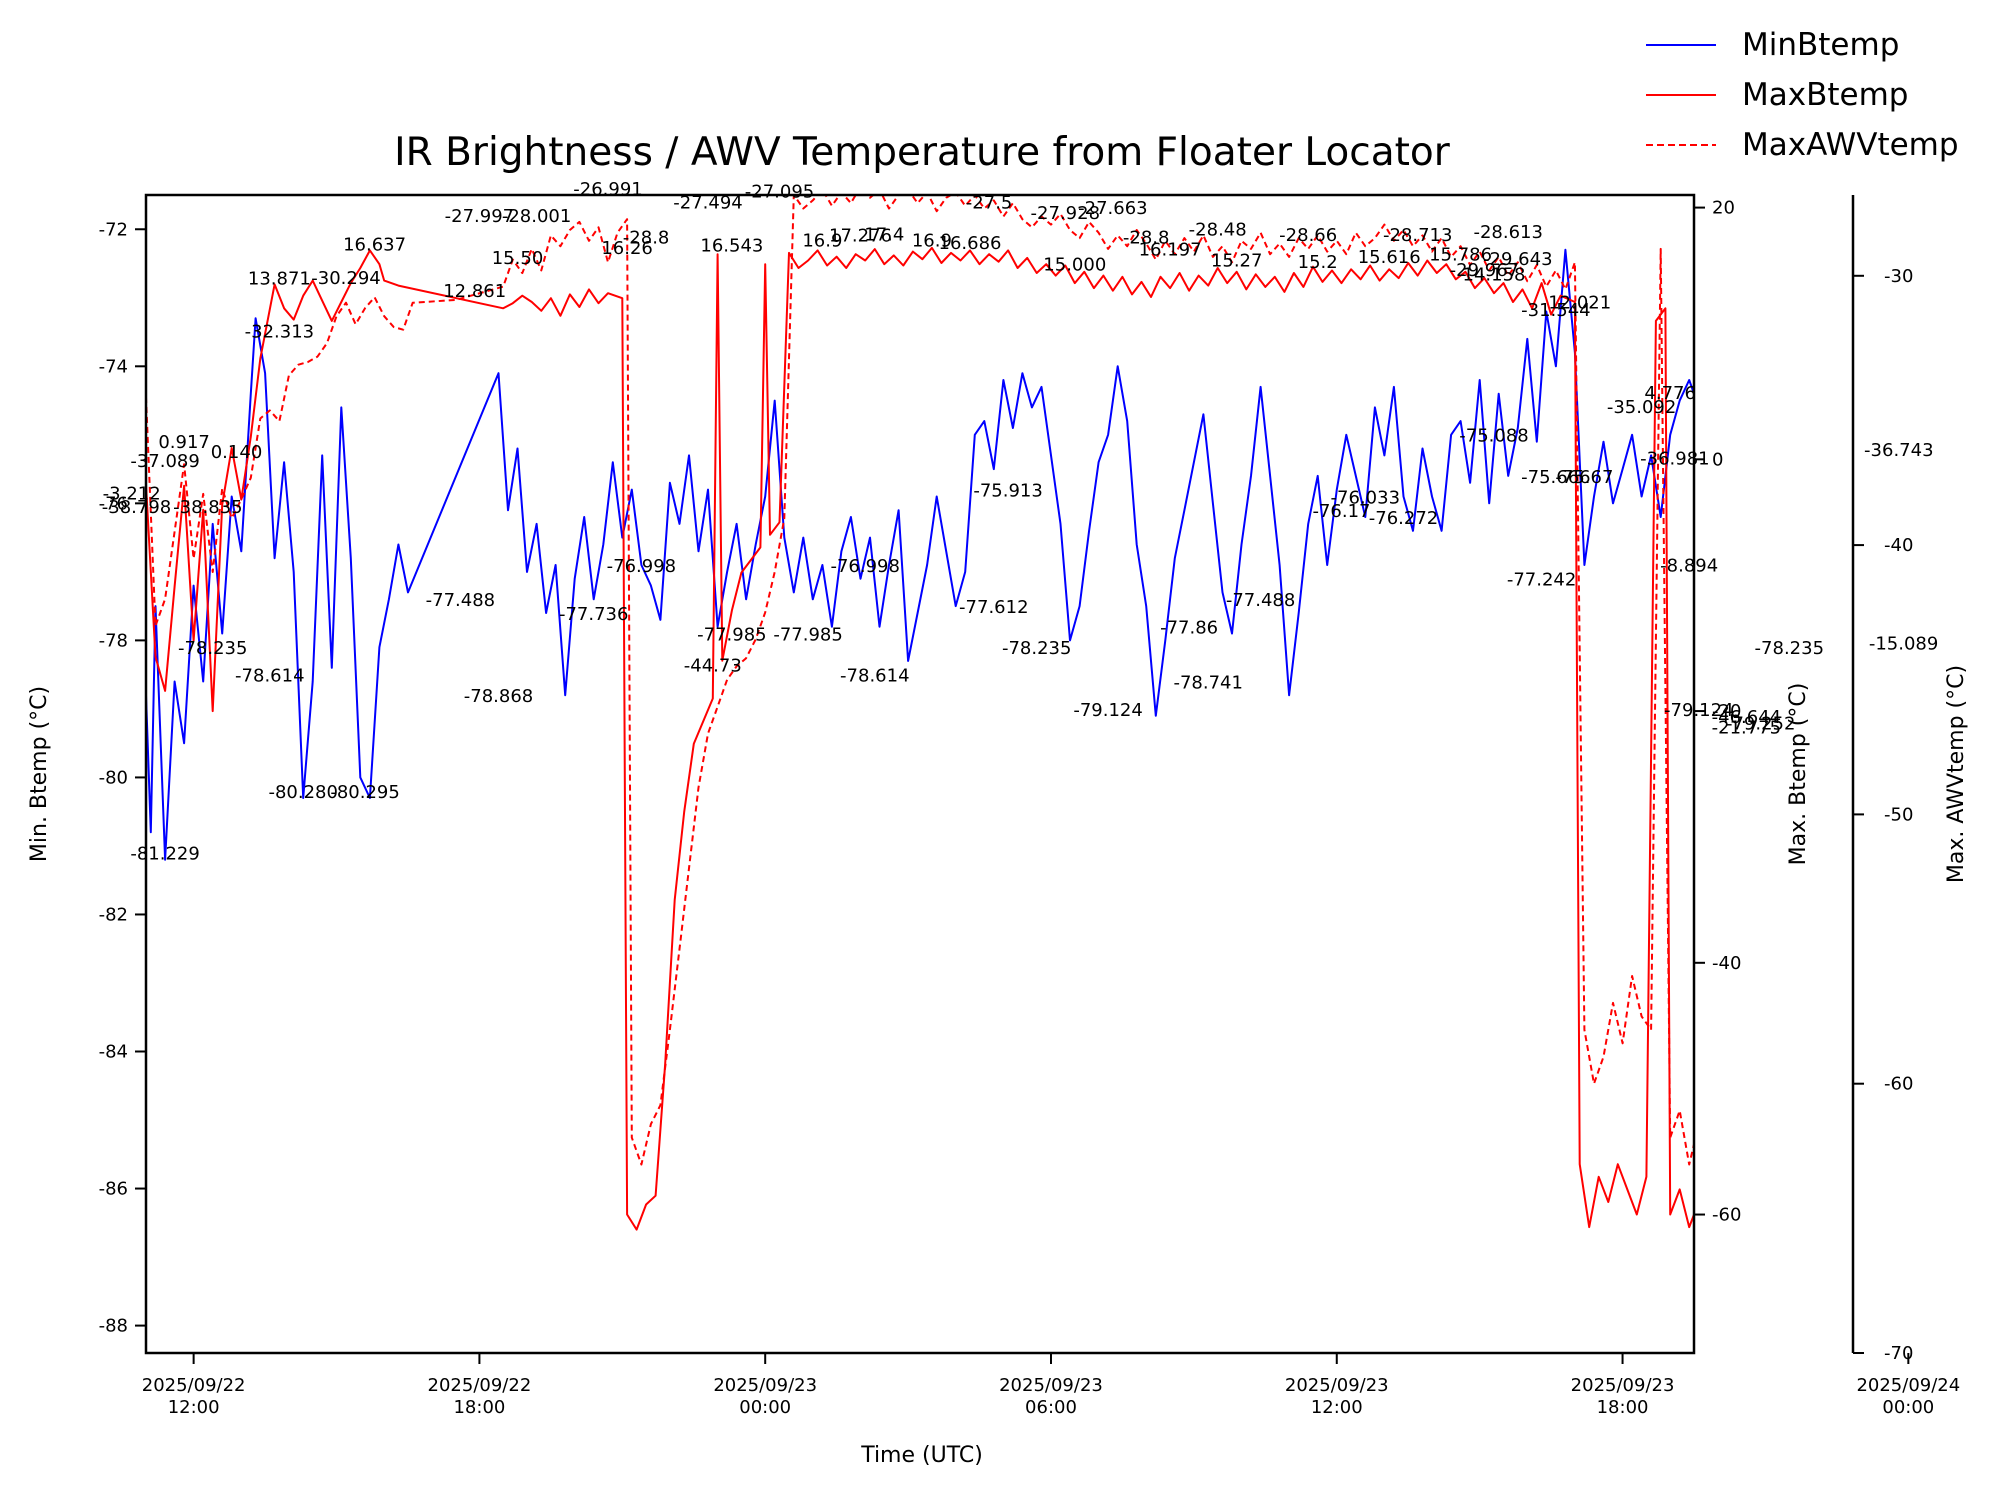 Image resolution: width=1994 pixels, height=1491 pixels. What do you see at coordinates (1798, 774) in the screenshot?
I see `y-axis-right1-label: Max. Btemp (°C)` at bounding box center [1798, 774].